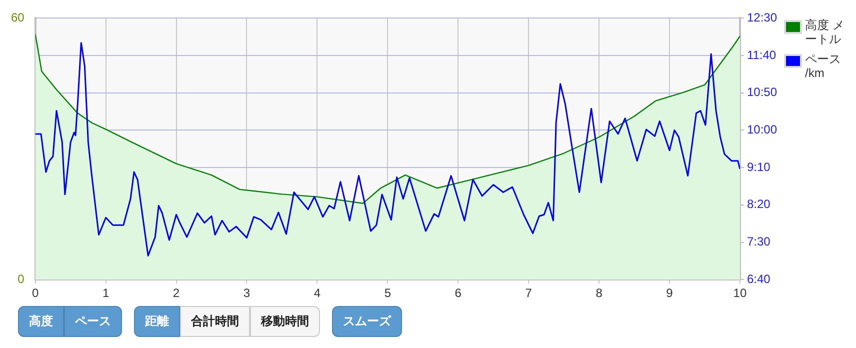 The image size is (856, 348). What do you see at coordinates (36, 293) in the screenshot?
I see `x-tick-label: 0` at bounding box center [36, 293].